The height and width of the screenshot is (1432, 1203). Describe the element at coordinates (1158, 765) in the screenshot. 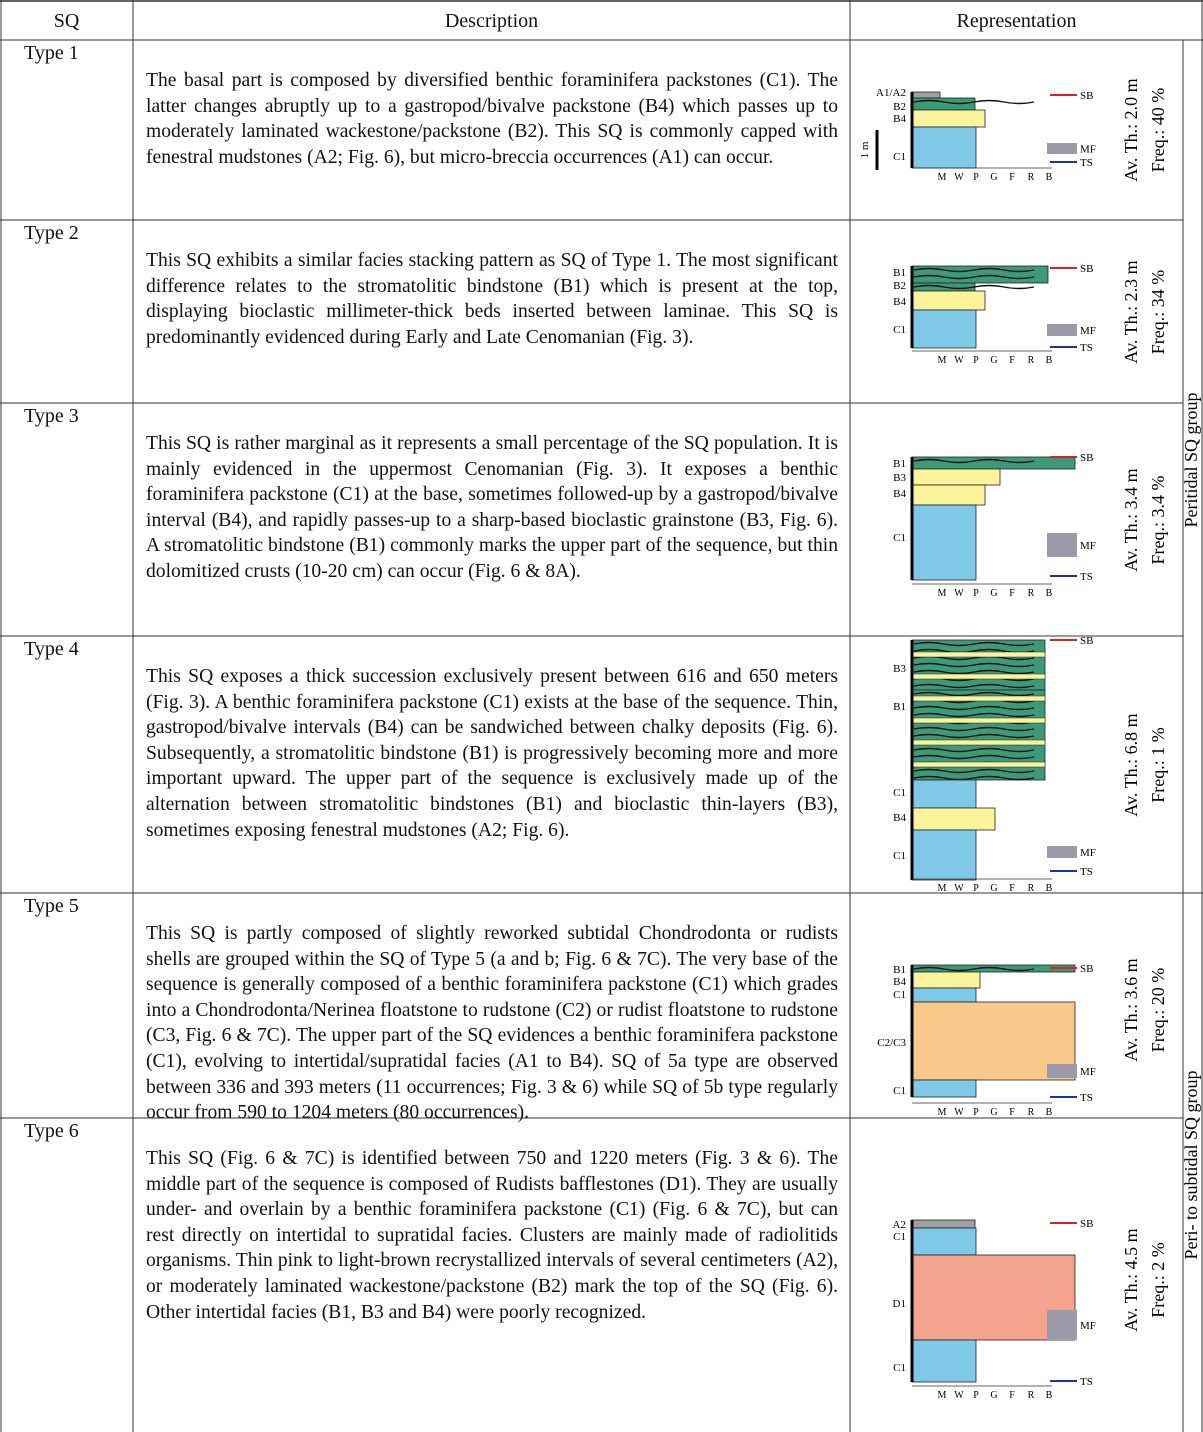

I see `frequency: Freq.: 1 %` at that location.